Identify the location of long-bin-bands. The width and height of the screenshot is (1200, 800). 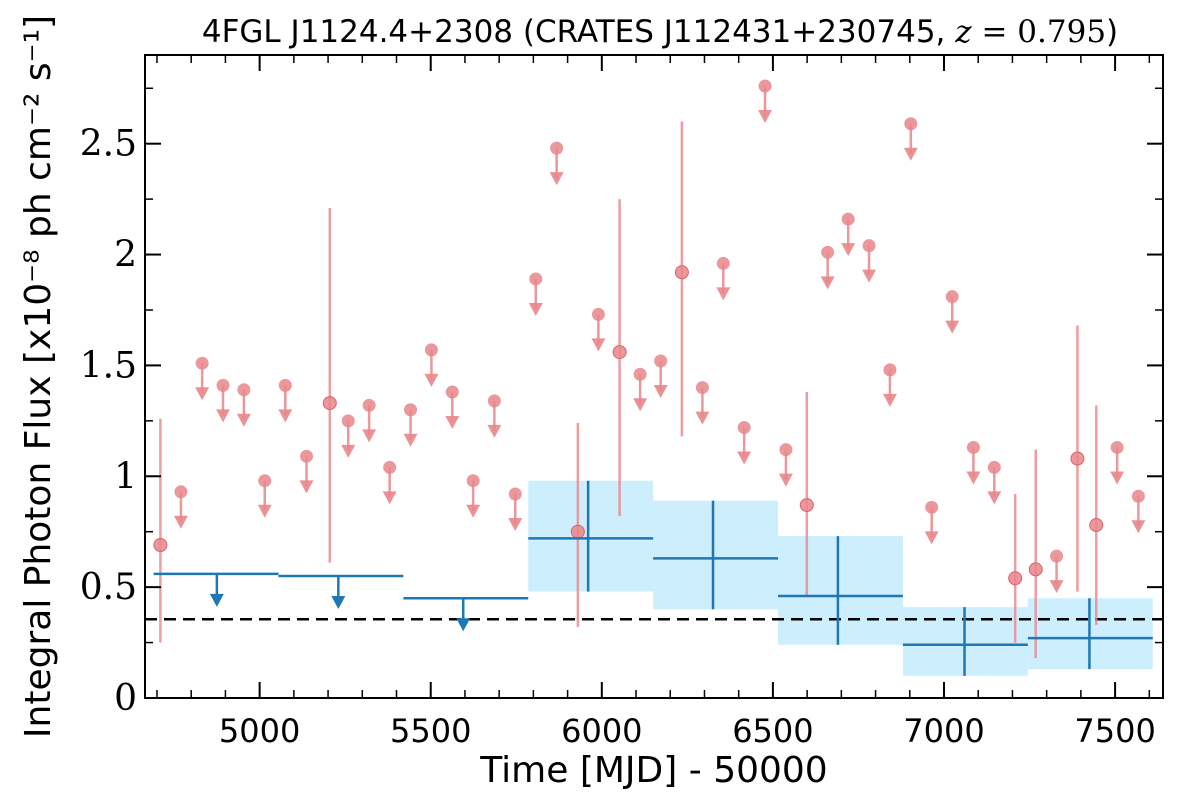
(840, 578).